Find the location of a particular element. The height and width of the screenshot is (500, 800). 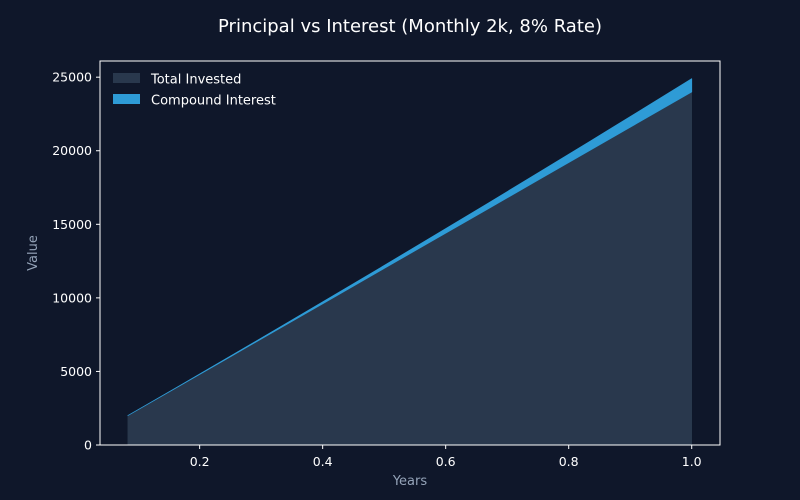

legend-swatch-total-invested is located at coordinates (126, 78).